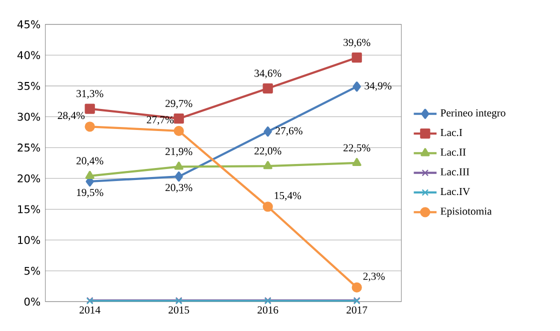 The image size is (560, 331). I want to click on y-tick-label: 0%, so click(32, 302).